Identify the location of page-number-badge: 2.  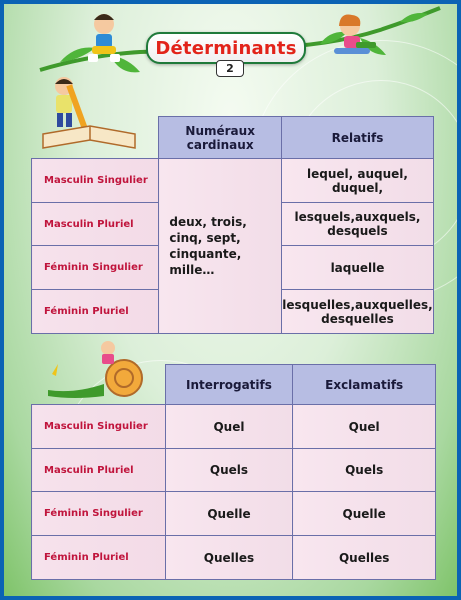
(230, 68).